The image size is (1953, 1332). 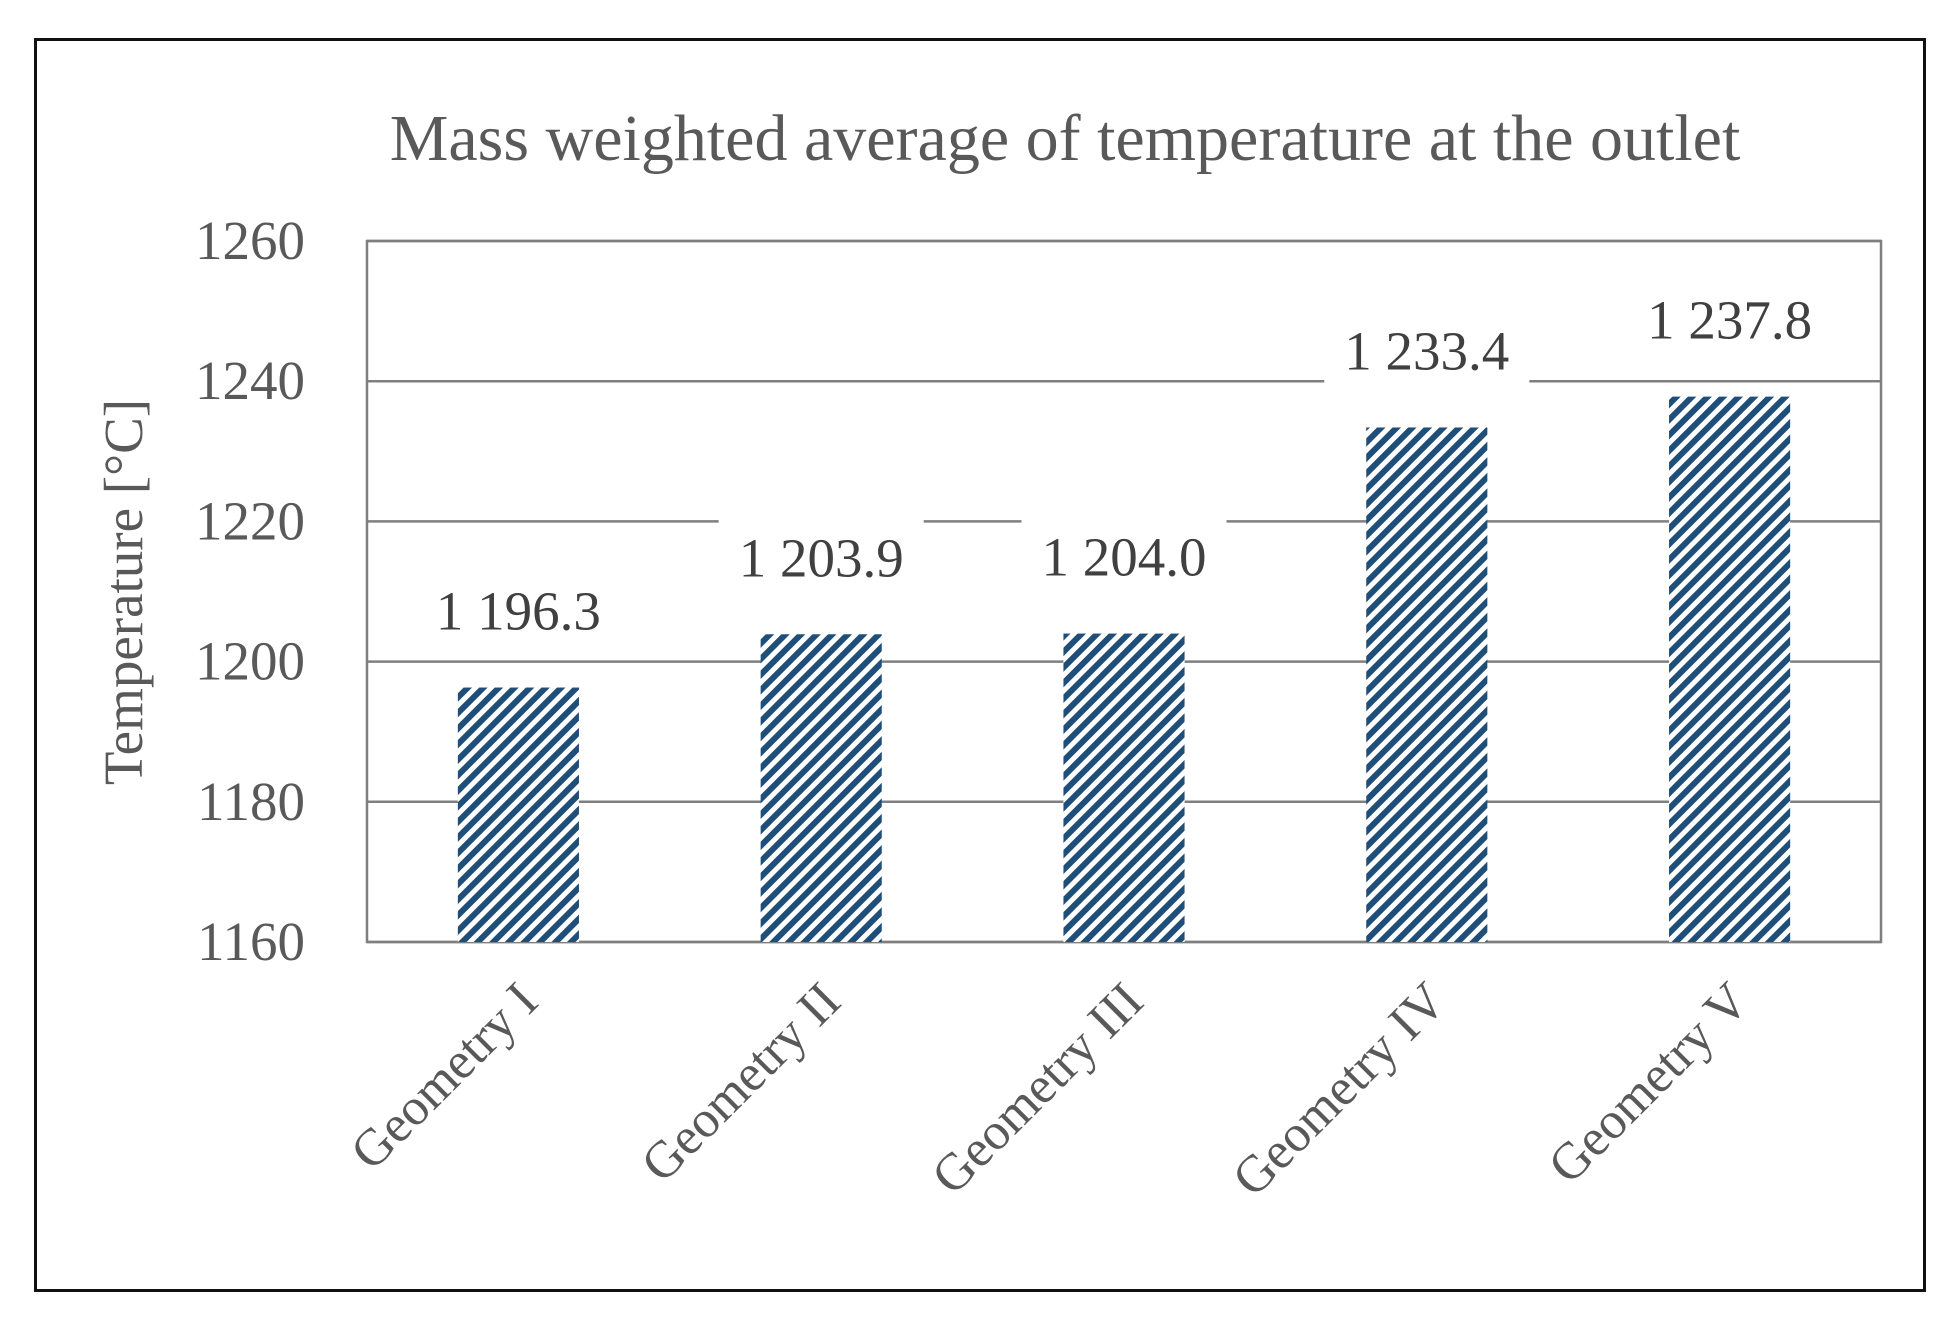 I want to click on x-category-label: Geometry III, so click(x=1037, y=1088).